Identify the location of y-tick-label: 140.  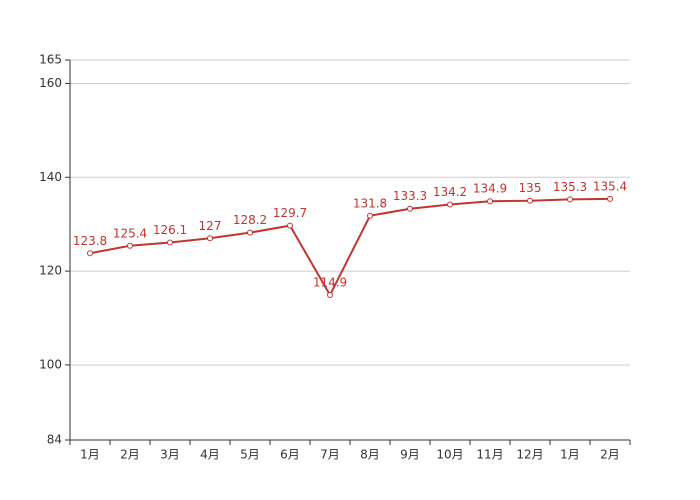
(50, 177).